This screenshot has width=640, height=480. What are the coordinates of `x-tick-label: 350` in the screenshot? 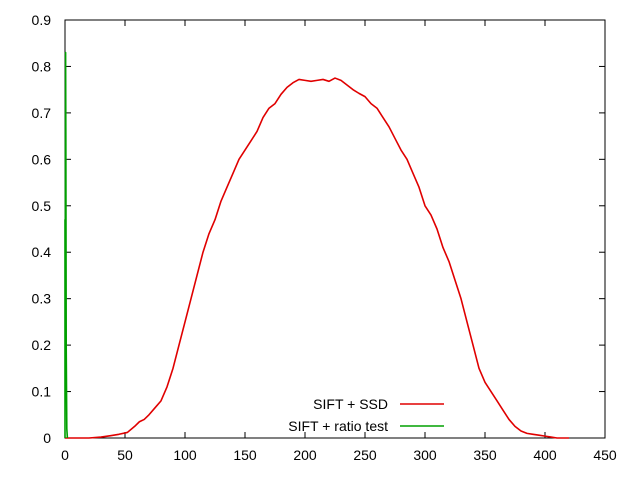 It's located at (485, 455).